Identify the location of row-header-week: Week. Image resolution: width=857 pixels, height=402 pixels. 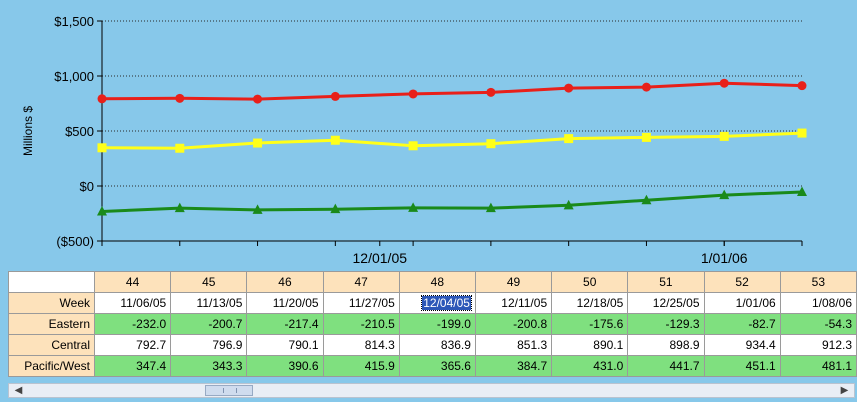
(51, 303).